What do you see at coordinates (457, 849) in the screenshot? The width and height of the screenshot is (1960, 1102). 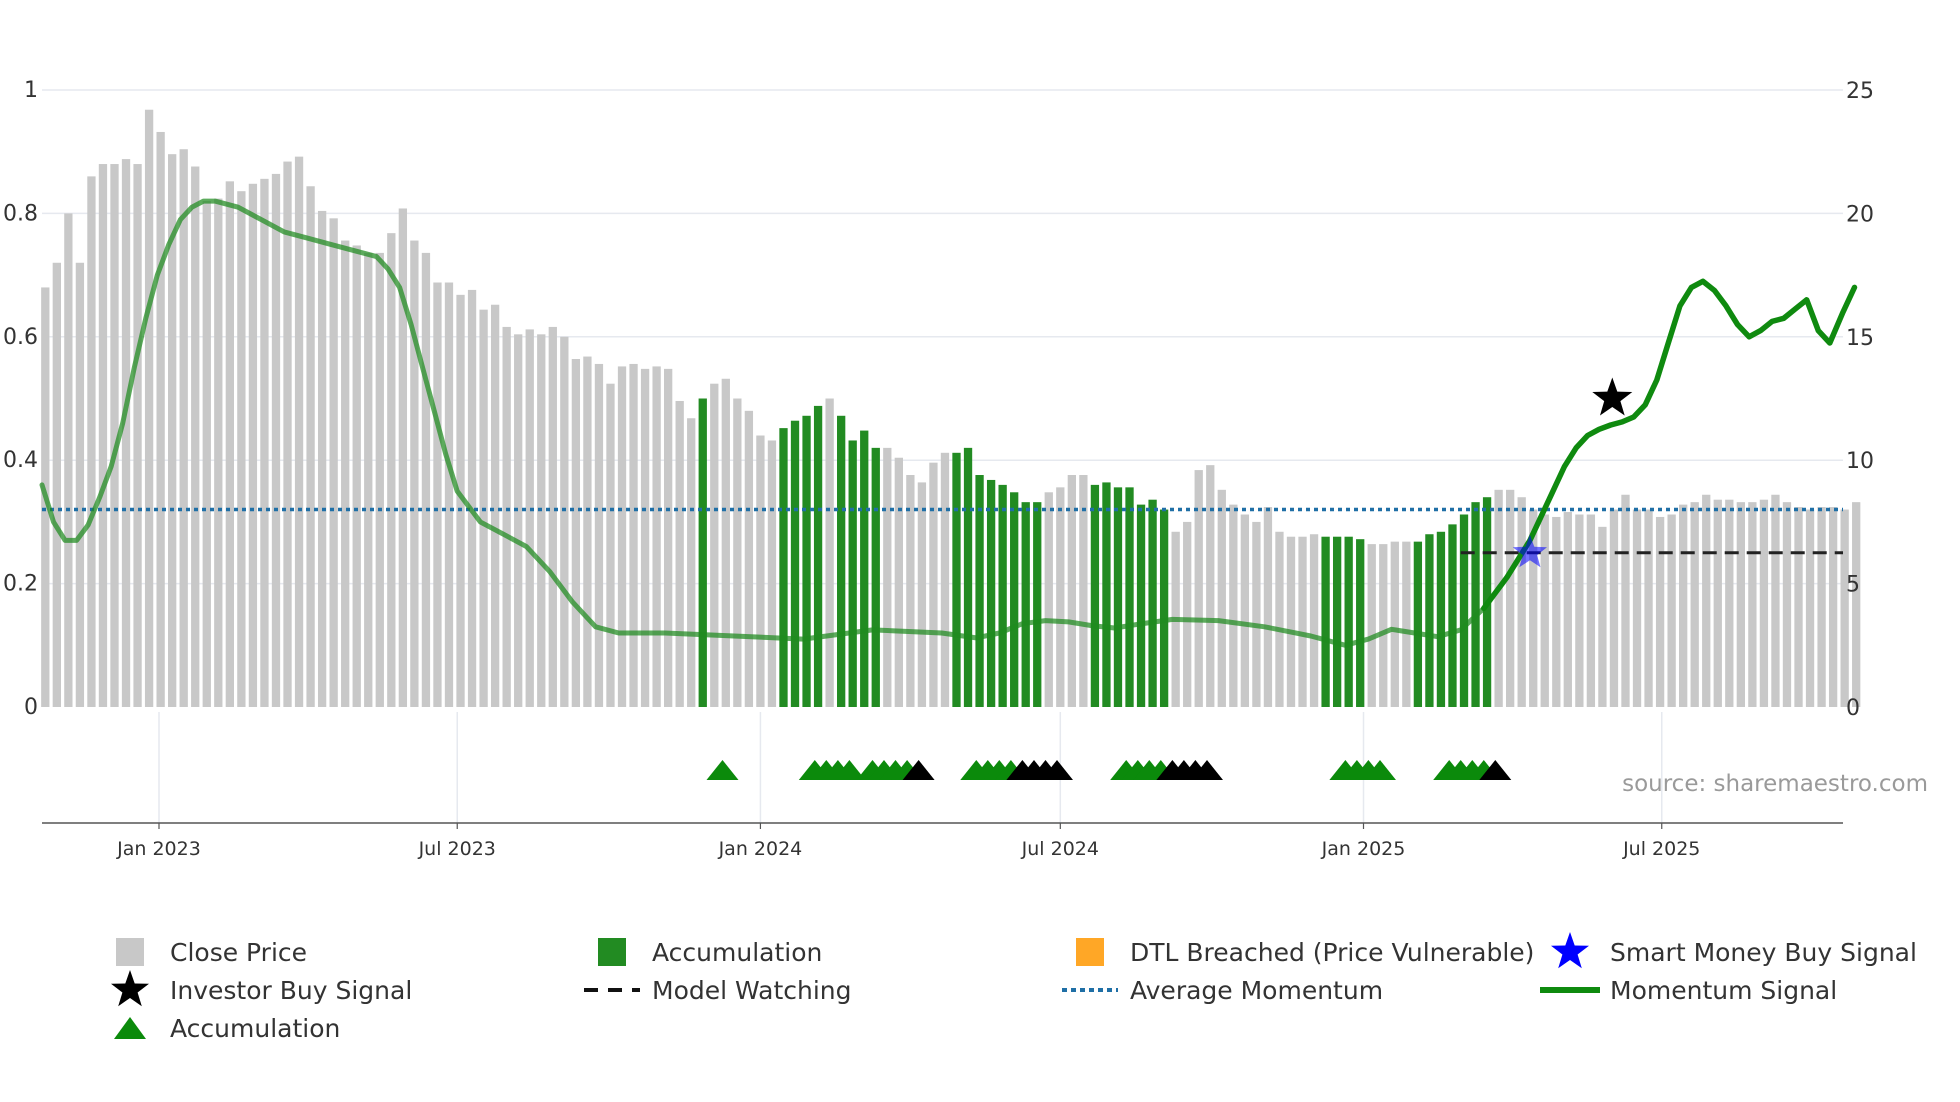 I see `x-axis-tick-label: Jul 2023` at bounding box center [457, 849].